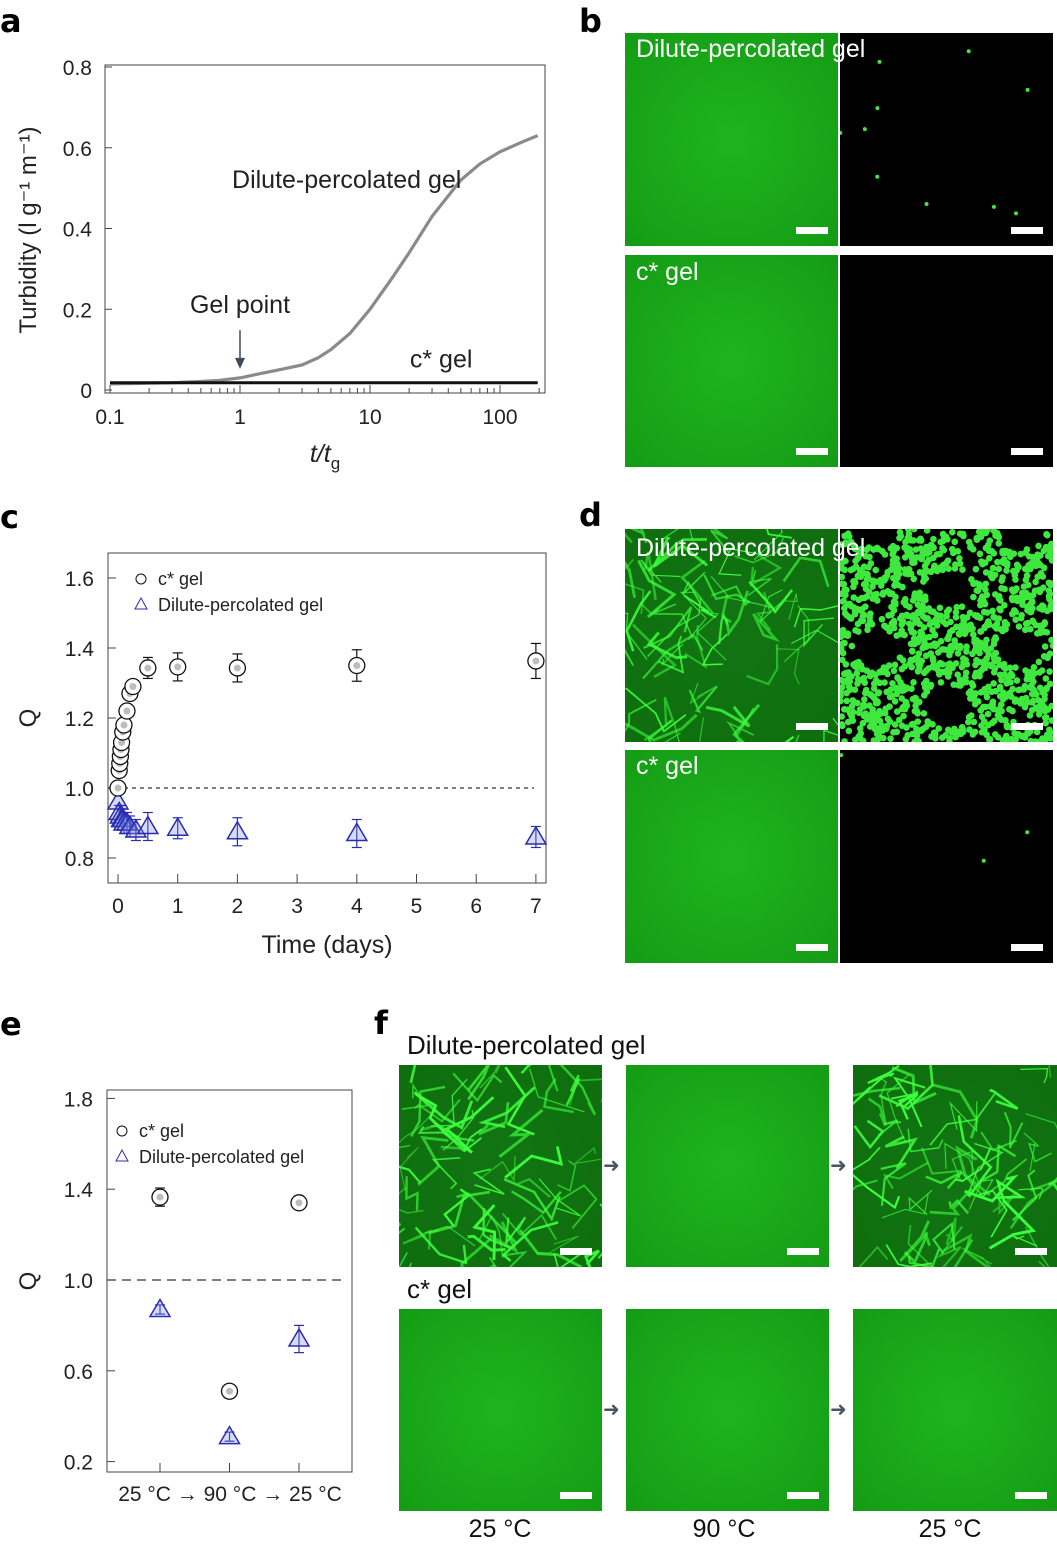 This screenshot has width=1057, height=1548. What do you see at coordinates (417, 906) in the screenshot?
I see `x-tick-label: 5` at bounding box center [417, 906].